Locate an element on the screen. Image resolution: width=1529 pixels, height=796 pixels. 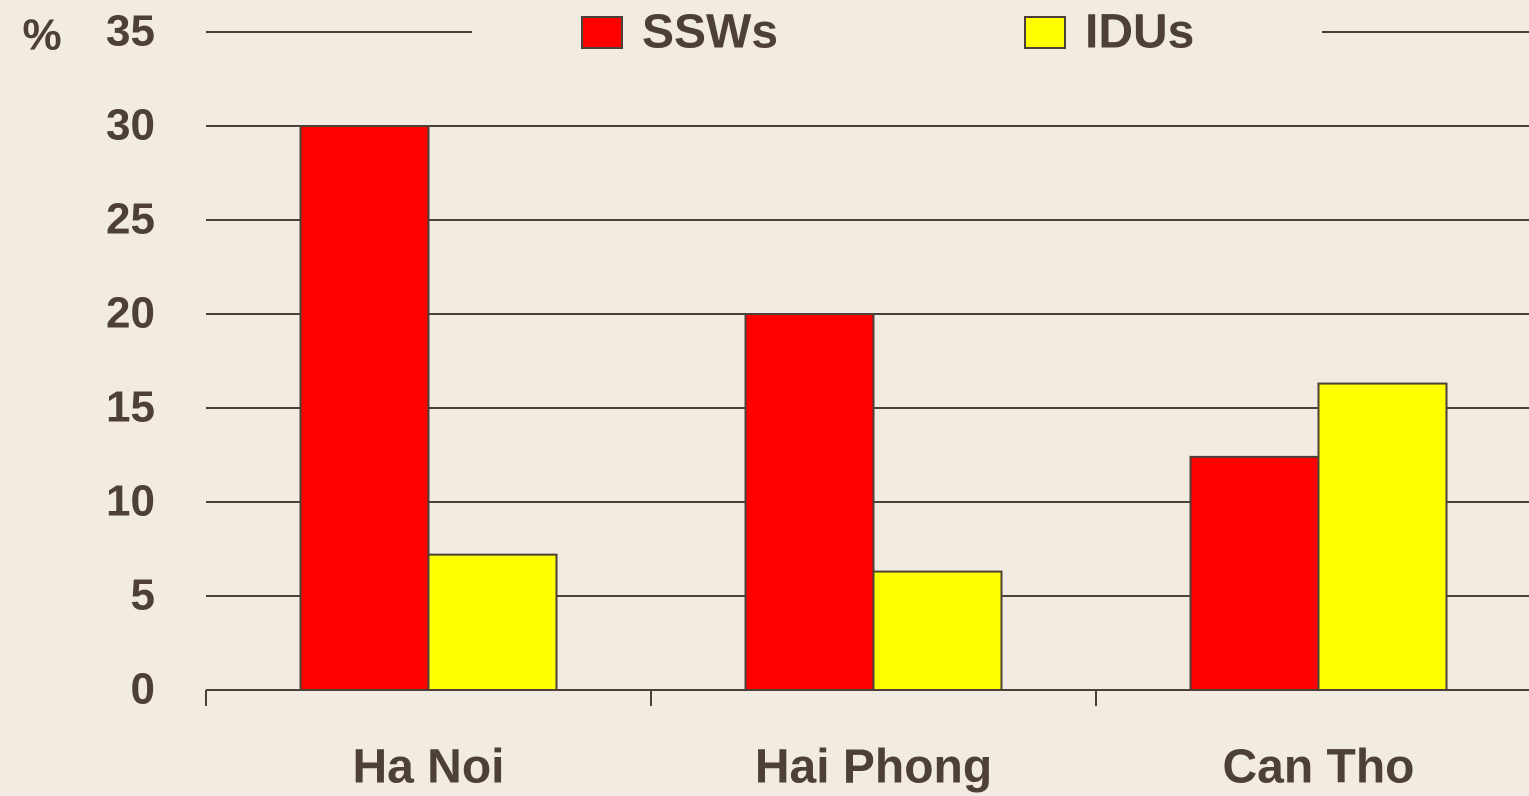
y-tick-label: 0 is located at coordinates (143, 689).